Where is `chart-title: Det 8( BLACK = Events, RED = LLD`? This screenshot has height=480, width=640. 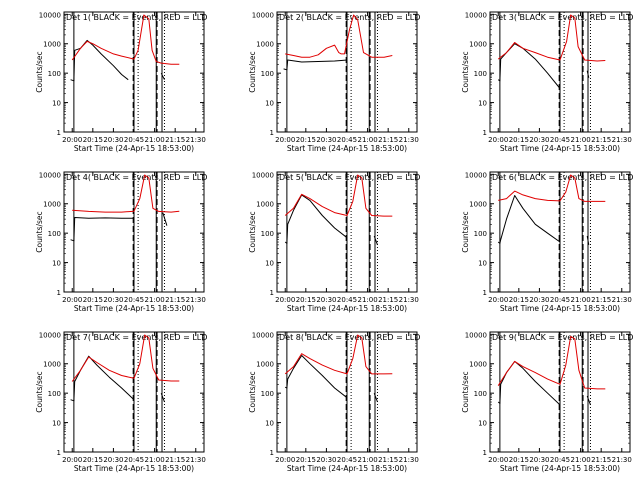
chart-title: Det 8( BLACK = Events, RED = LLD is located at coordinates (349, 337).